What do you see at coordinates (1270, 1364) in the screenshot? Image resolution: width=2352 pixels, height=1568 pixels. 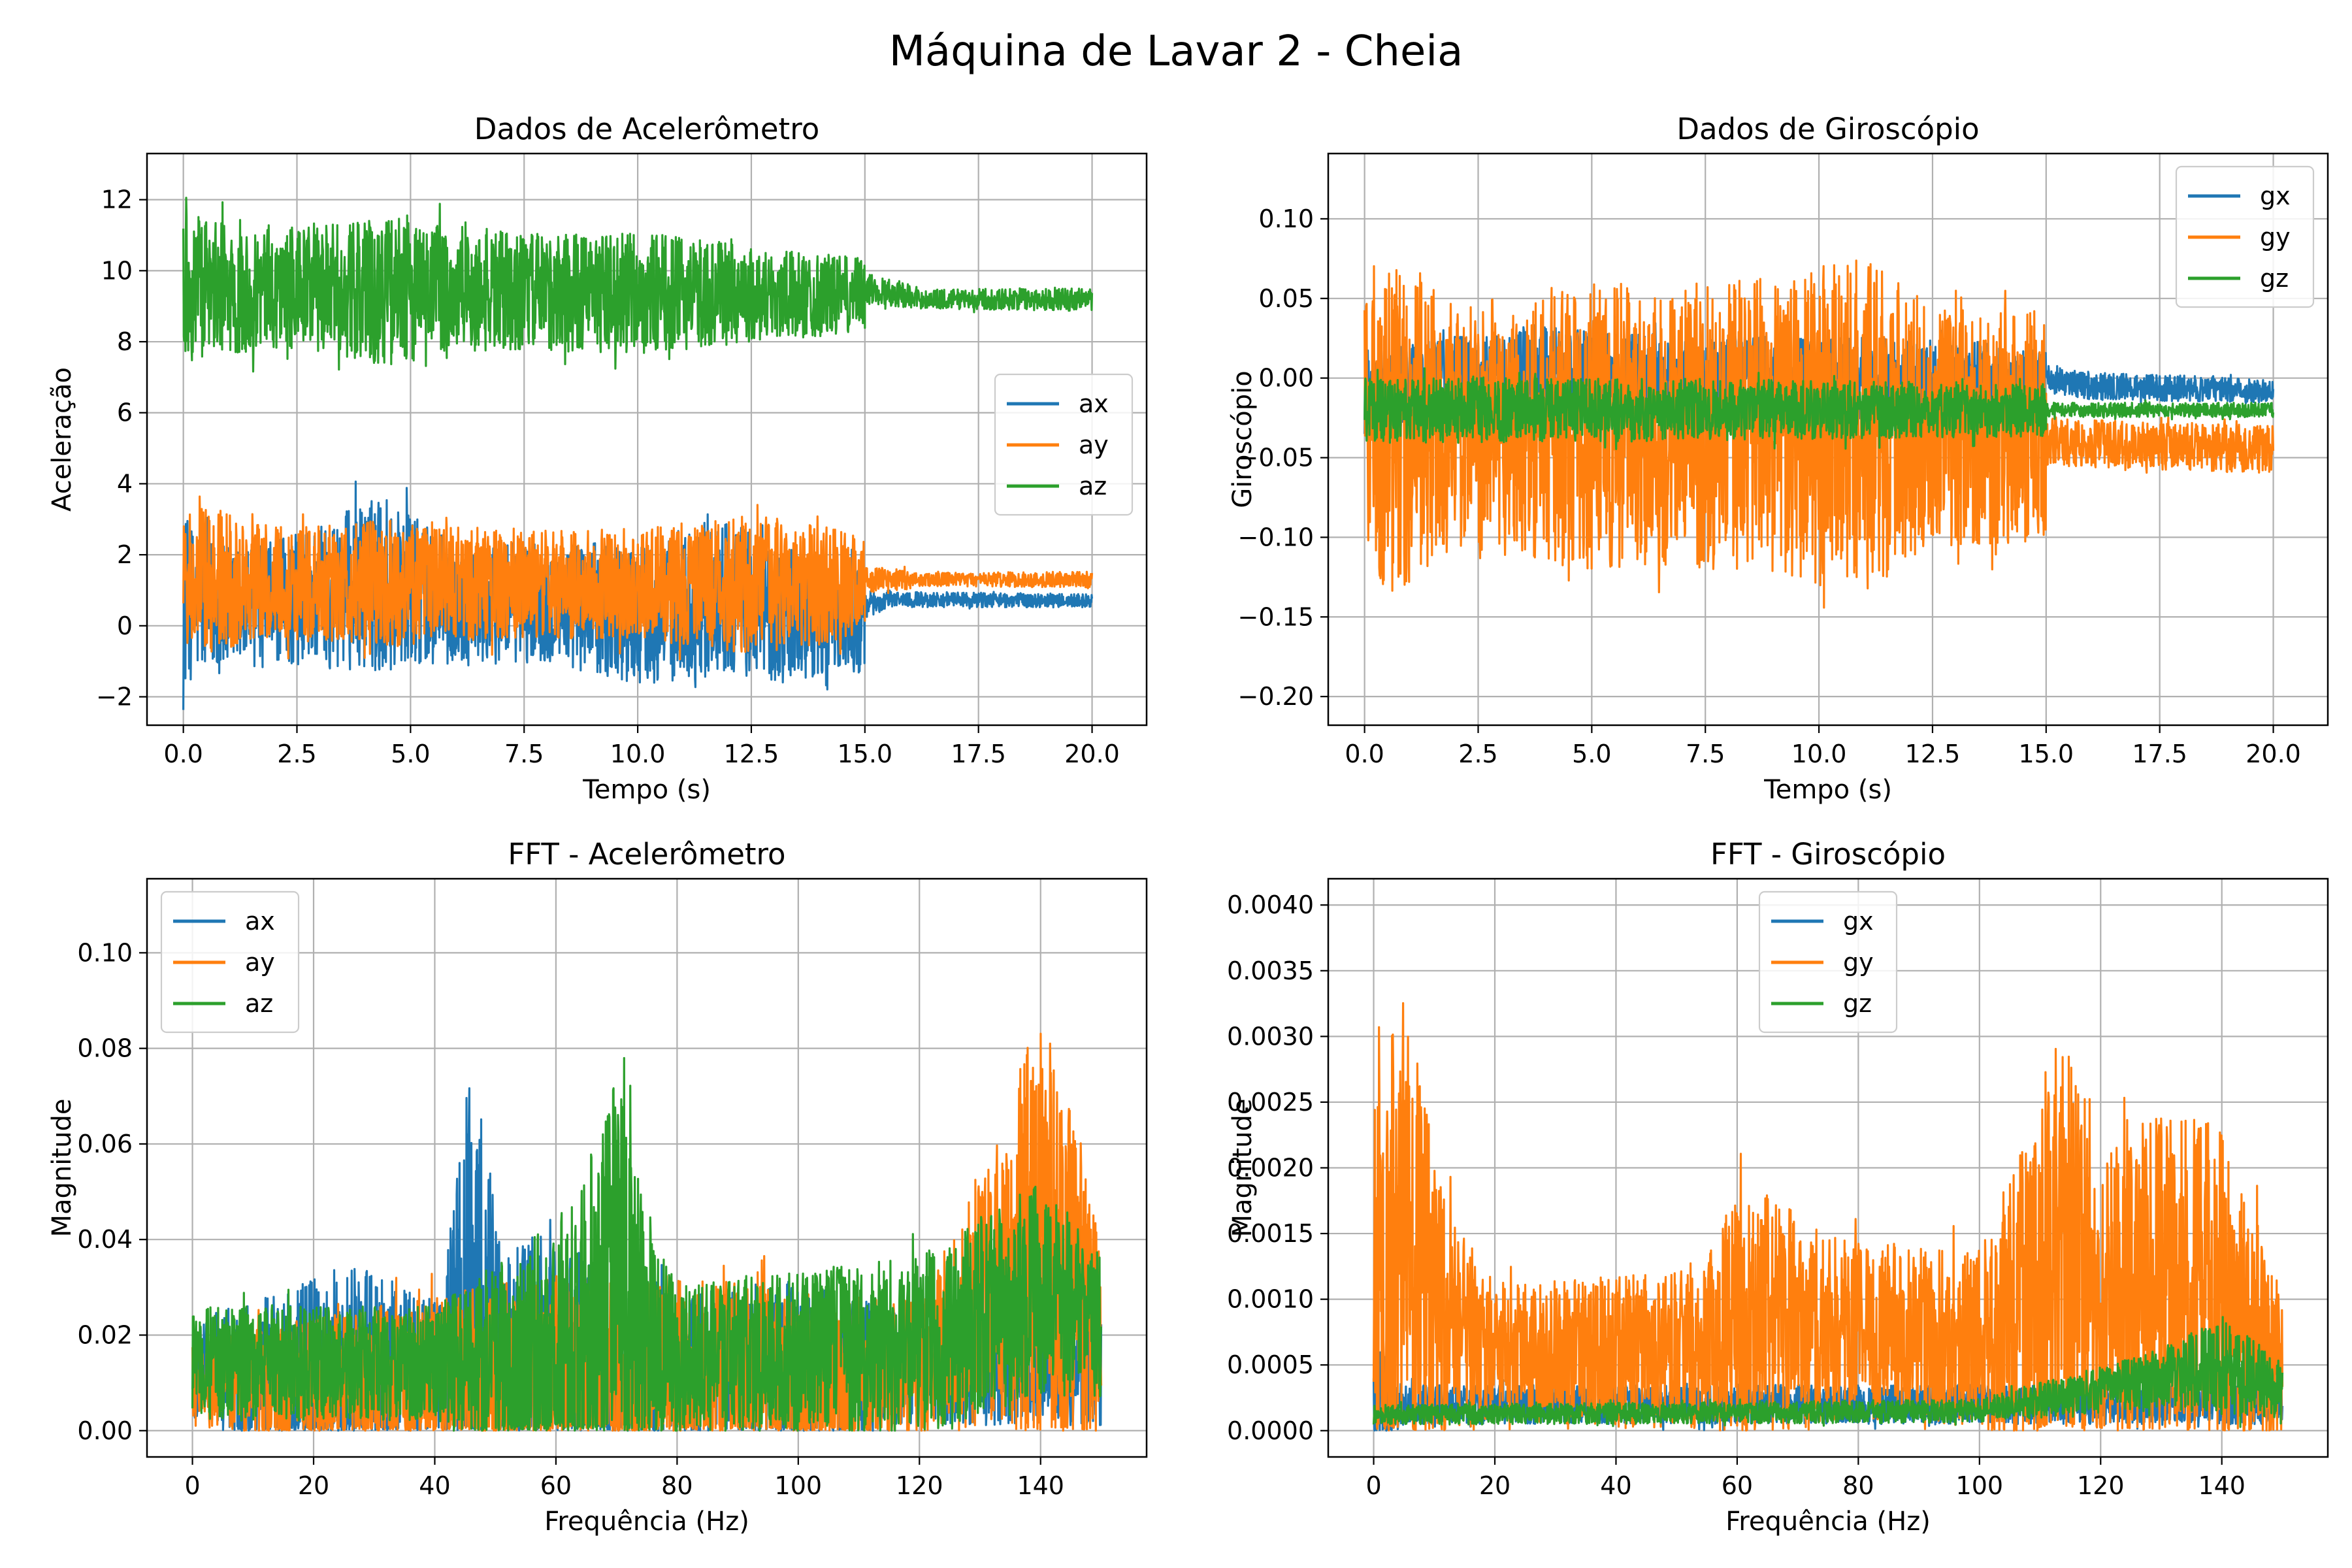 I see `y-tick-label: 0.0005` at bounding box center [1270, 1364].